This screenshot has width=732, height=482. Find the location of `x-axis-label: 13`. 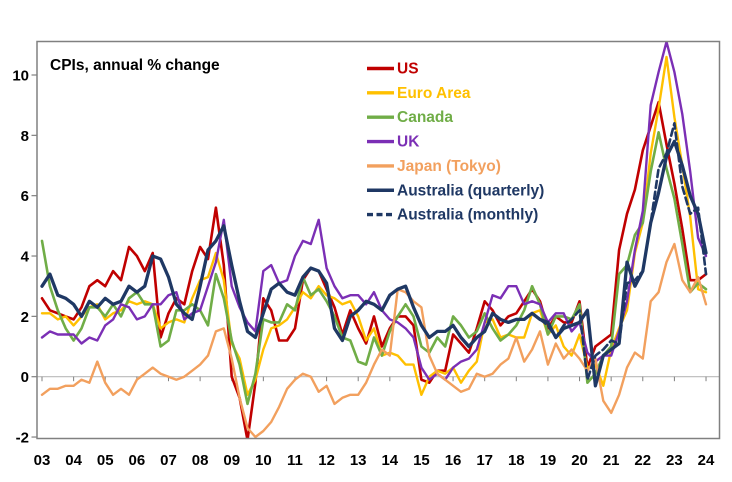

x-axis-label: 13 is located at coordinates (358, 460).